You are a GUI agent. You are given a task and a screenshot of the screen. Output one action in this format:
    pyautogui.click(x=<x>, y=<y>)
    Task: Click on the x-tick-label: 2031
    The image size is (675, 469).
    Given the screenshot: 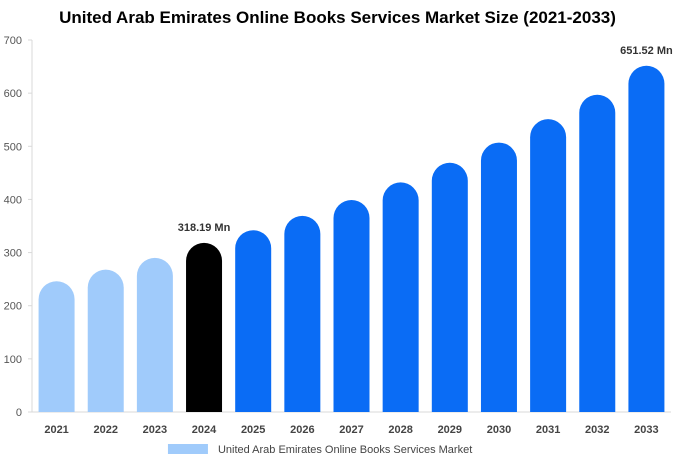 What is the action you would take?
    pyautogui.click(x=548, y=430)
    